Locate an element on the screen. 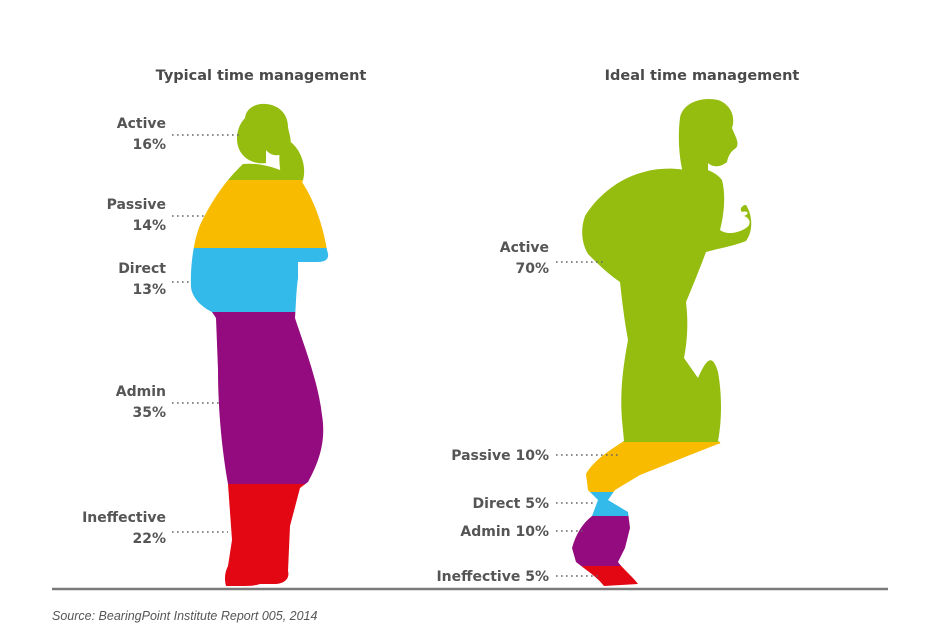  typical-label-ineffective: Ineffective 22% is located at coordinates (155, 528).